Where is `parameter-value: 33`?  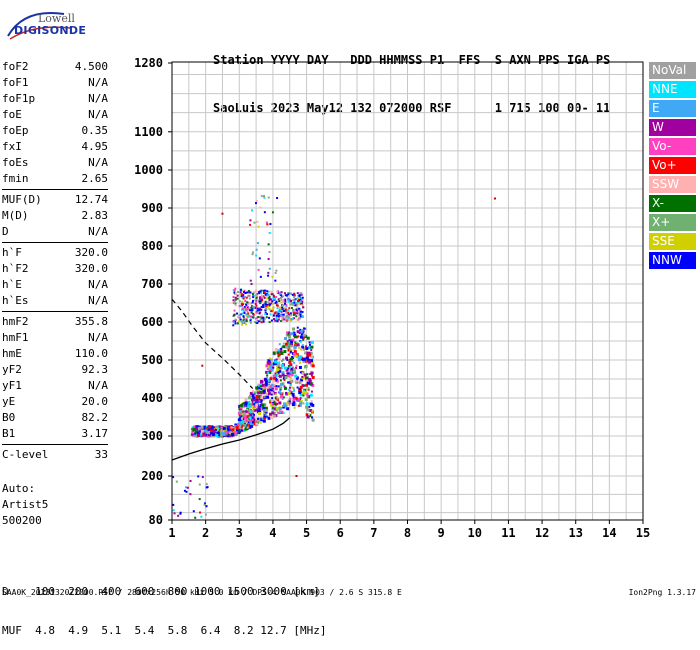 parameter-value: 33 is located at coordinates (101, 454).